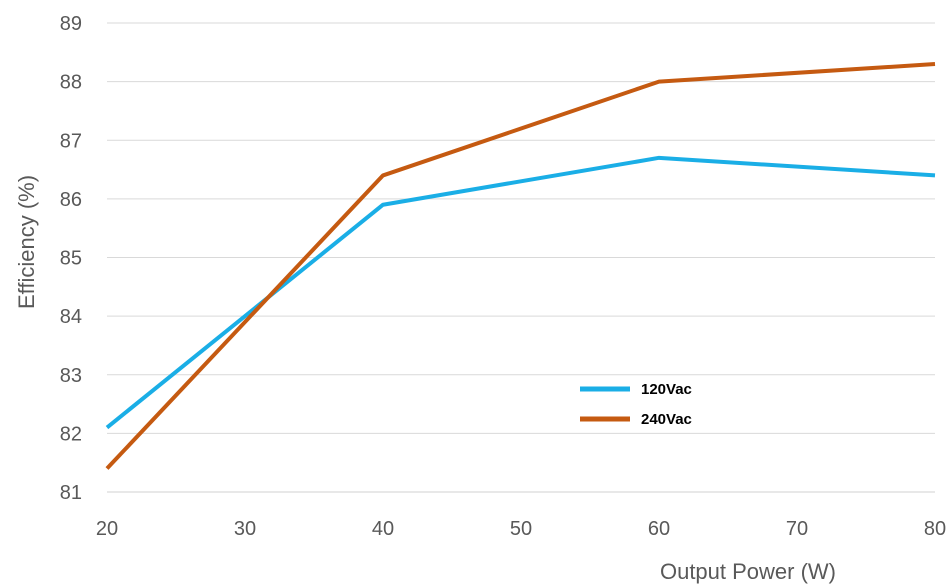 This screenshot has height=587, width=952. Describe the element at coordinates (383, 529) in the screenshot. I see `x-tick-label: 40` at that location.